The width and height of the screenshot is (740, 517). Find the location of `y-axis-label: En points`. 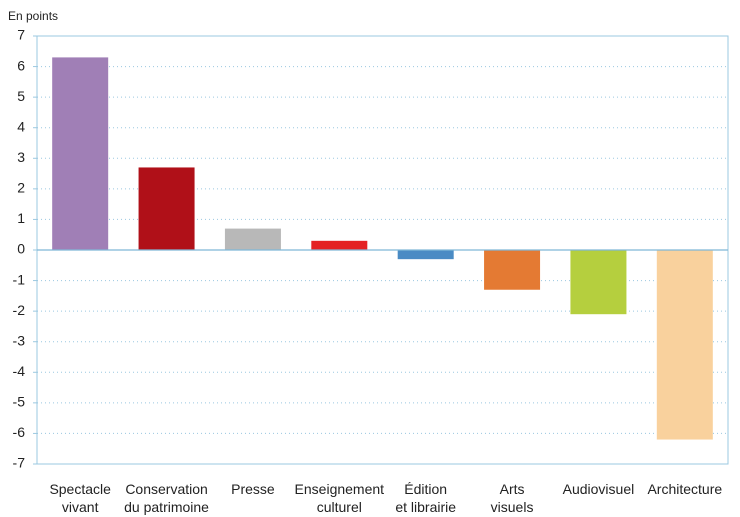

y-axis-label: En points is located at coordinates (33, 16).